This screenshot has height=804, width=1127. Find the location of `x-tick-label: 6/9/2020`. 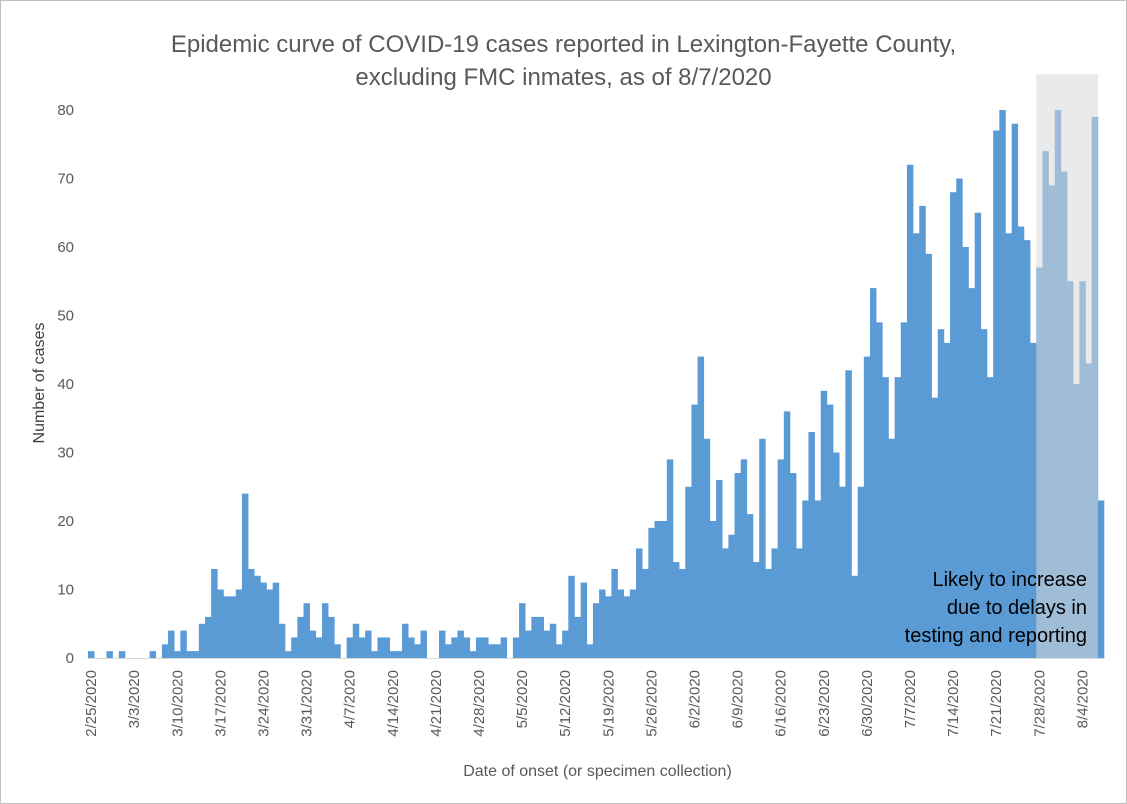

x-tick-label: 6/9/2020 is located at coordinates (738, 699).